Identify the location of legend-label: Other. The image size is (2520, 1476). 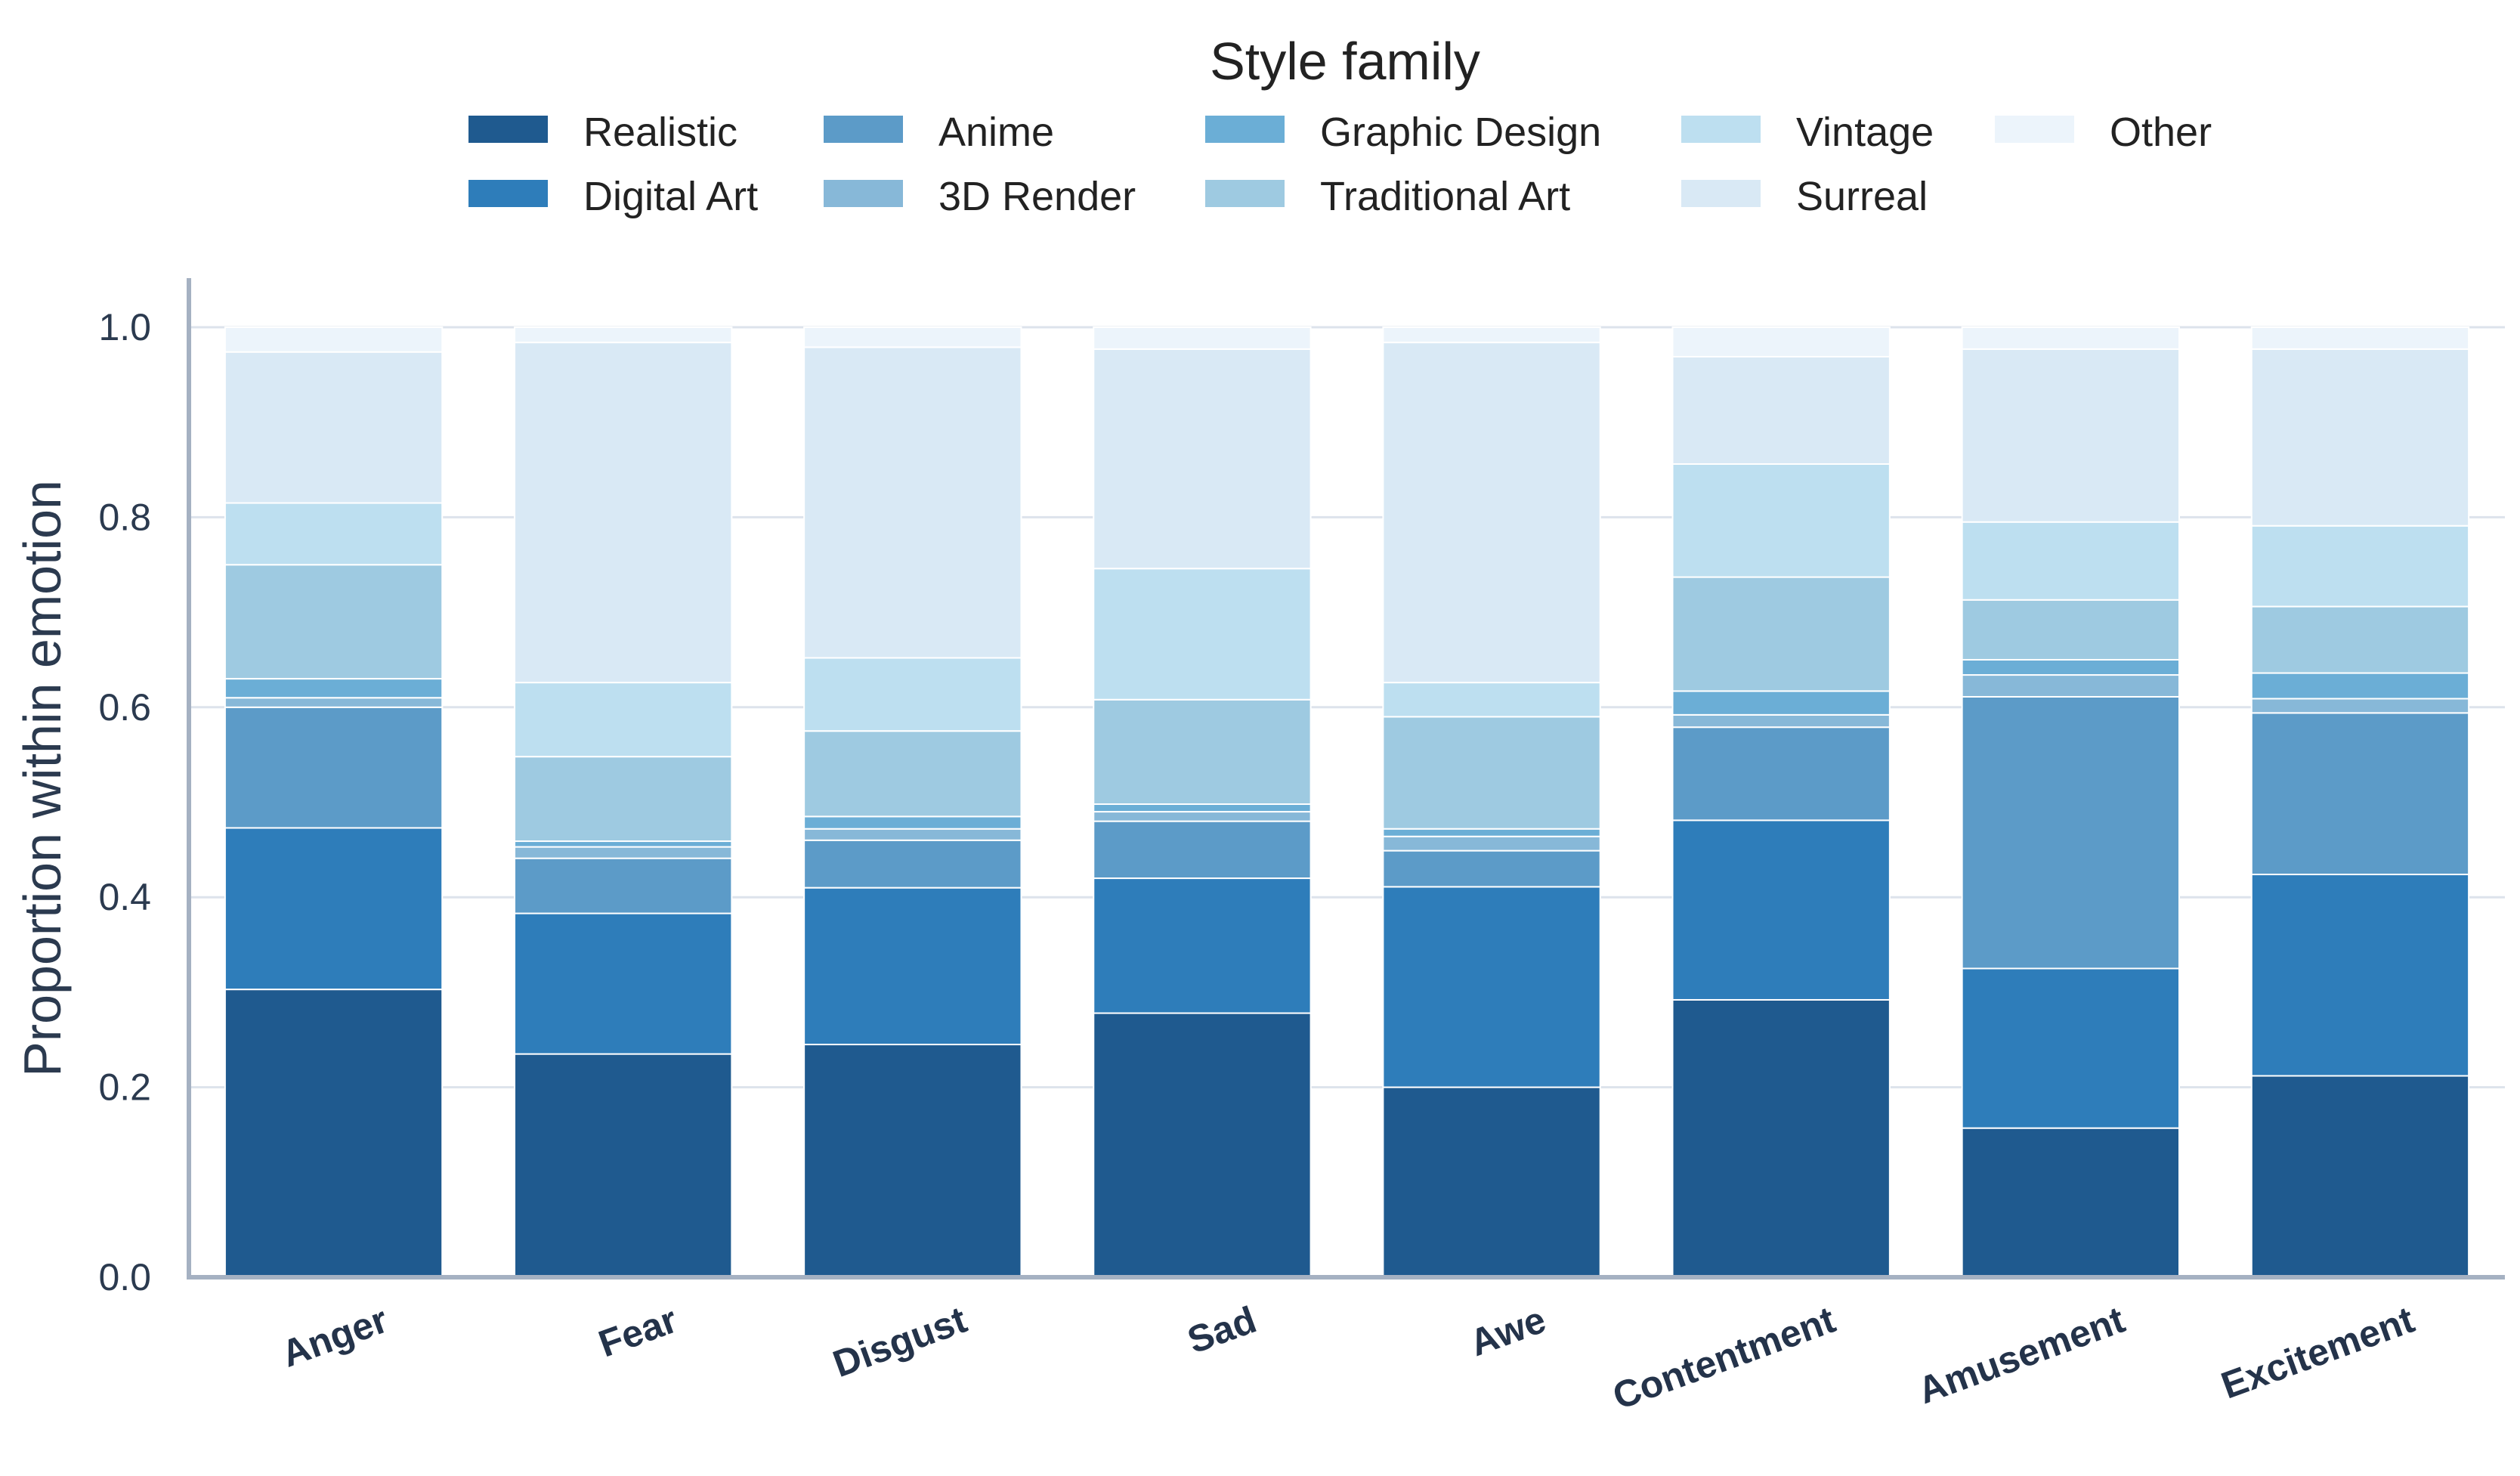
(2161, 132).